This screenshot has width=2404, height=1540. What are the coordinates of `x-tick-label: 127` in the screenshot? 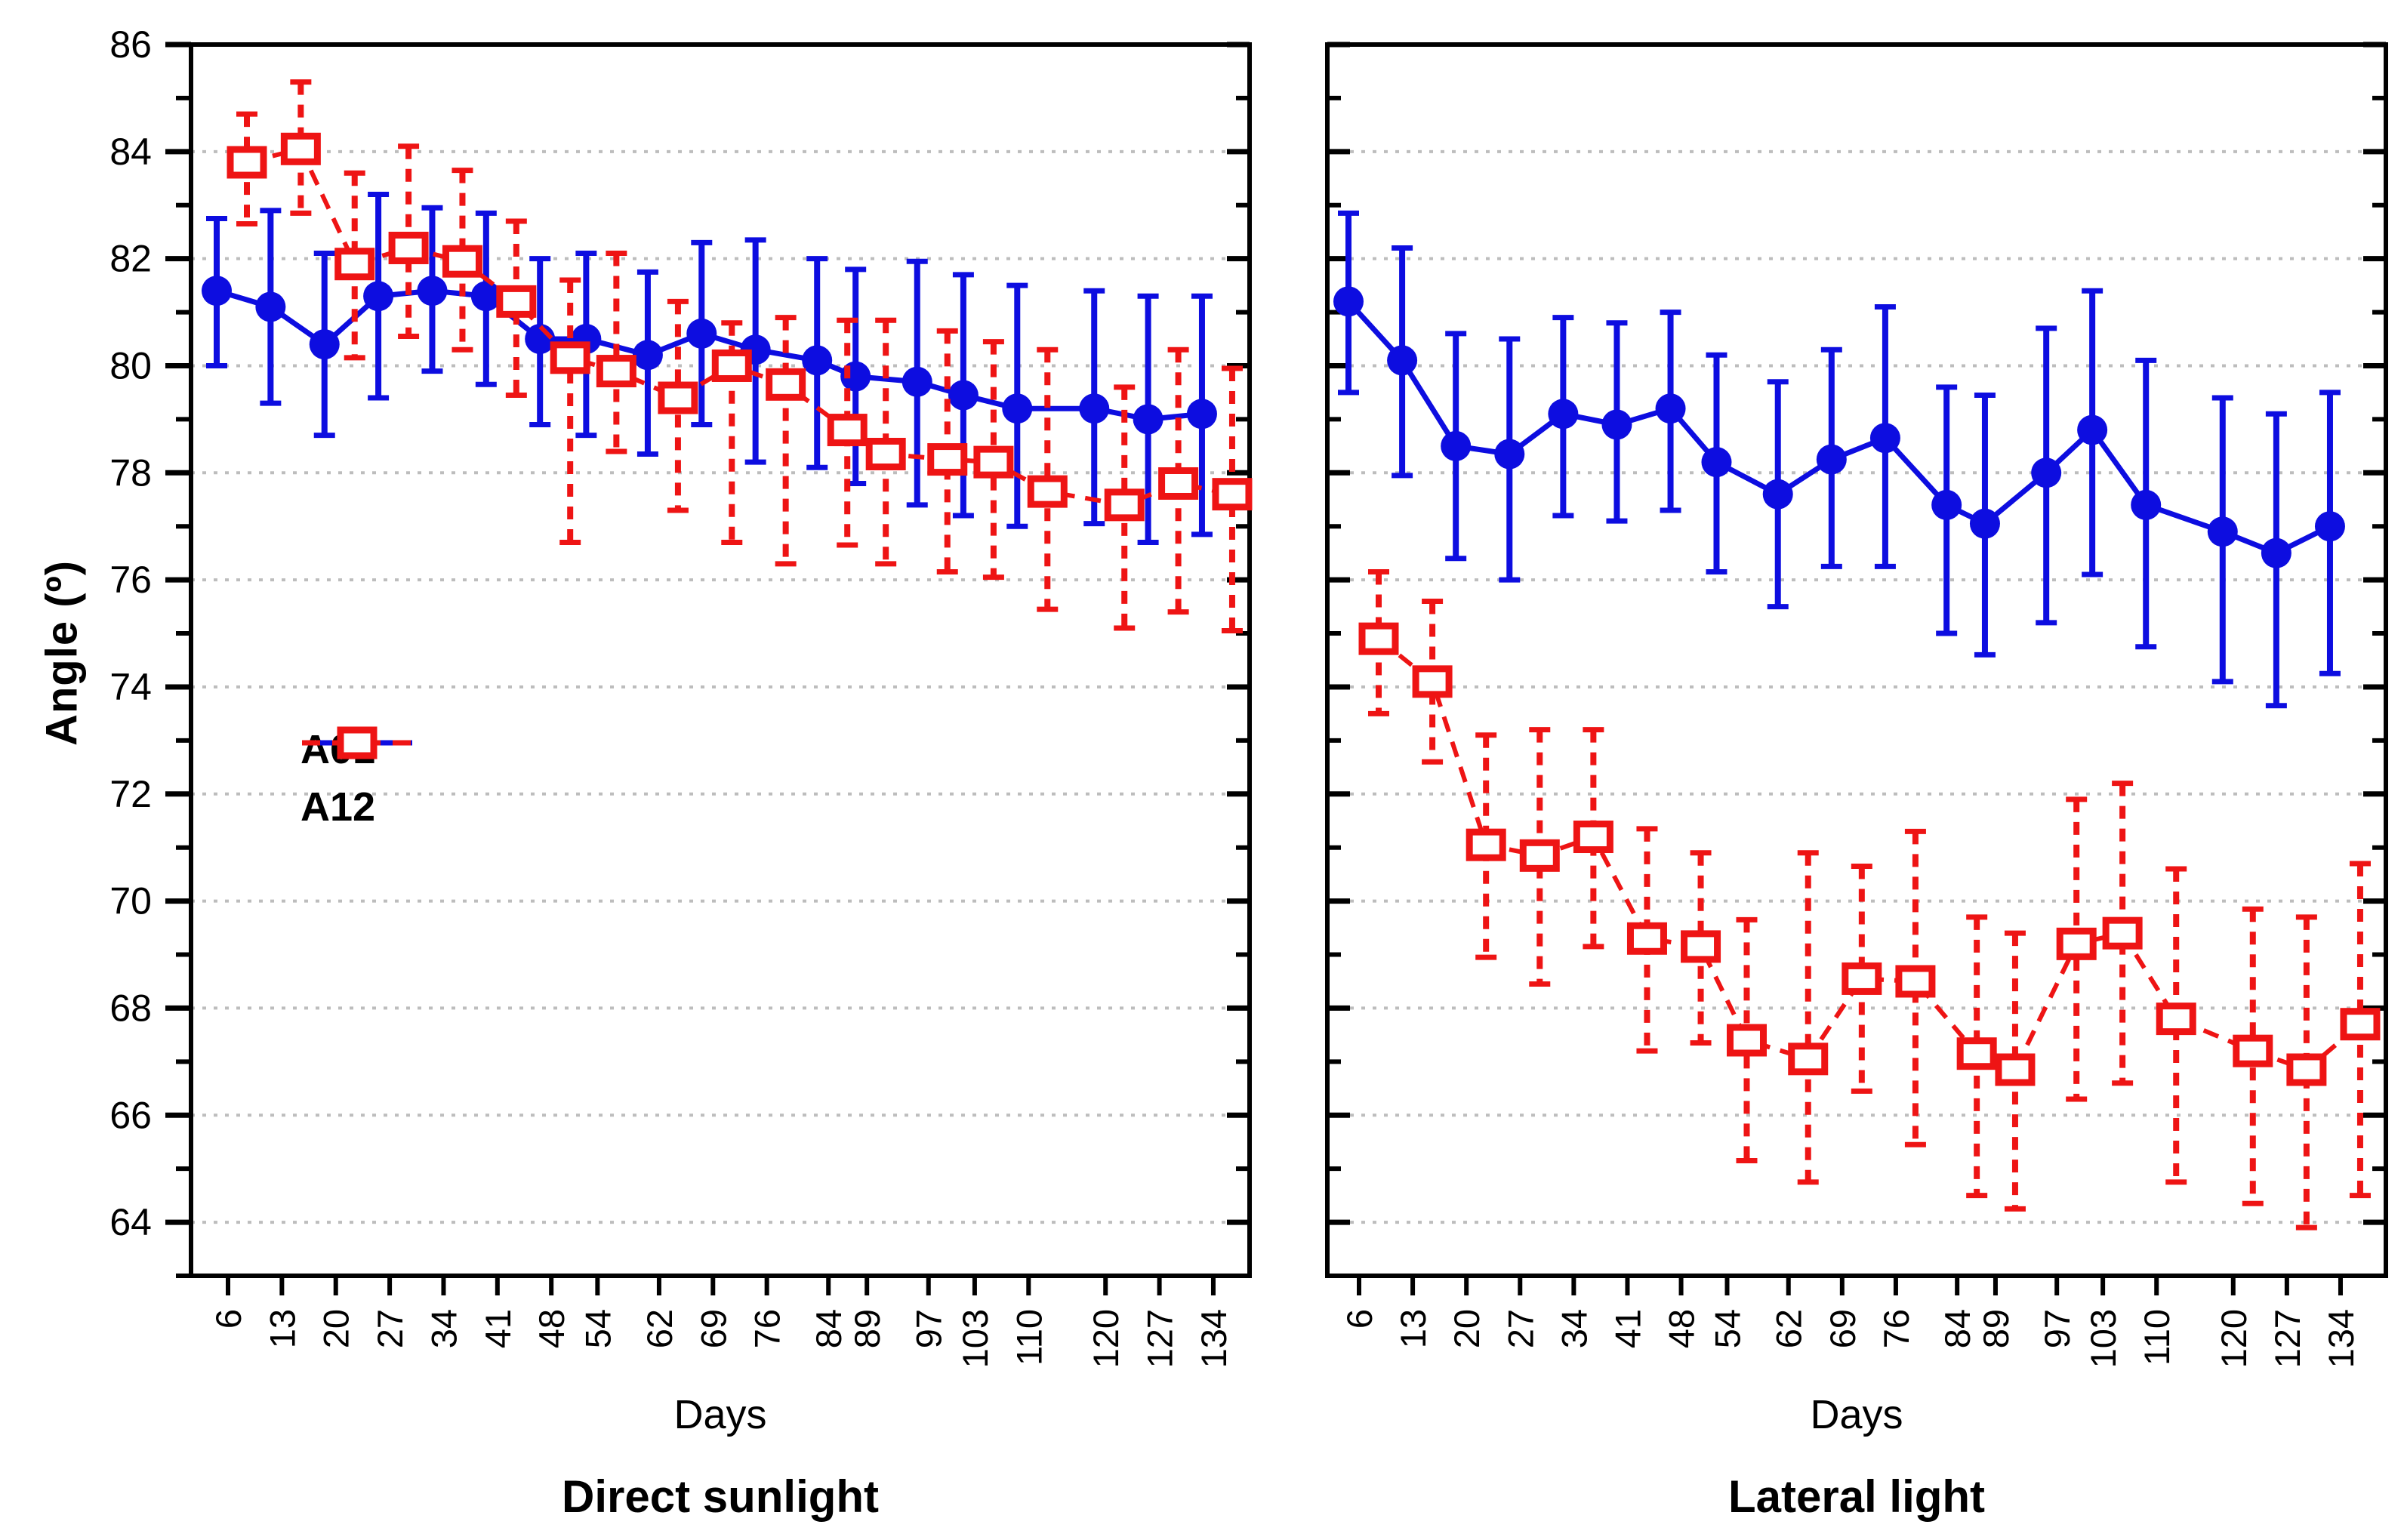 It's located at (2287, 1338).